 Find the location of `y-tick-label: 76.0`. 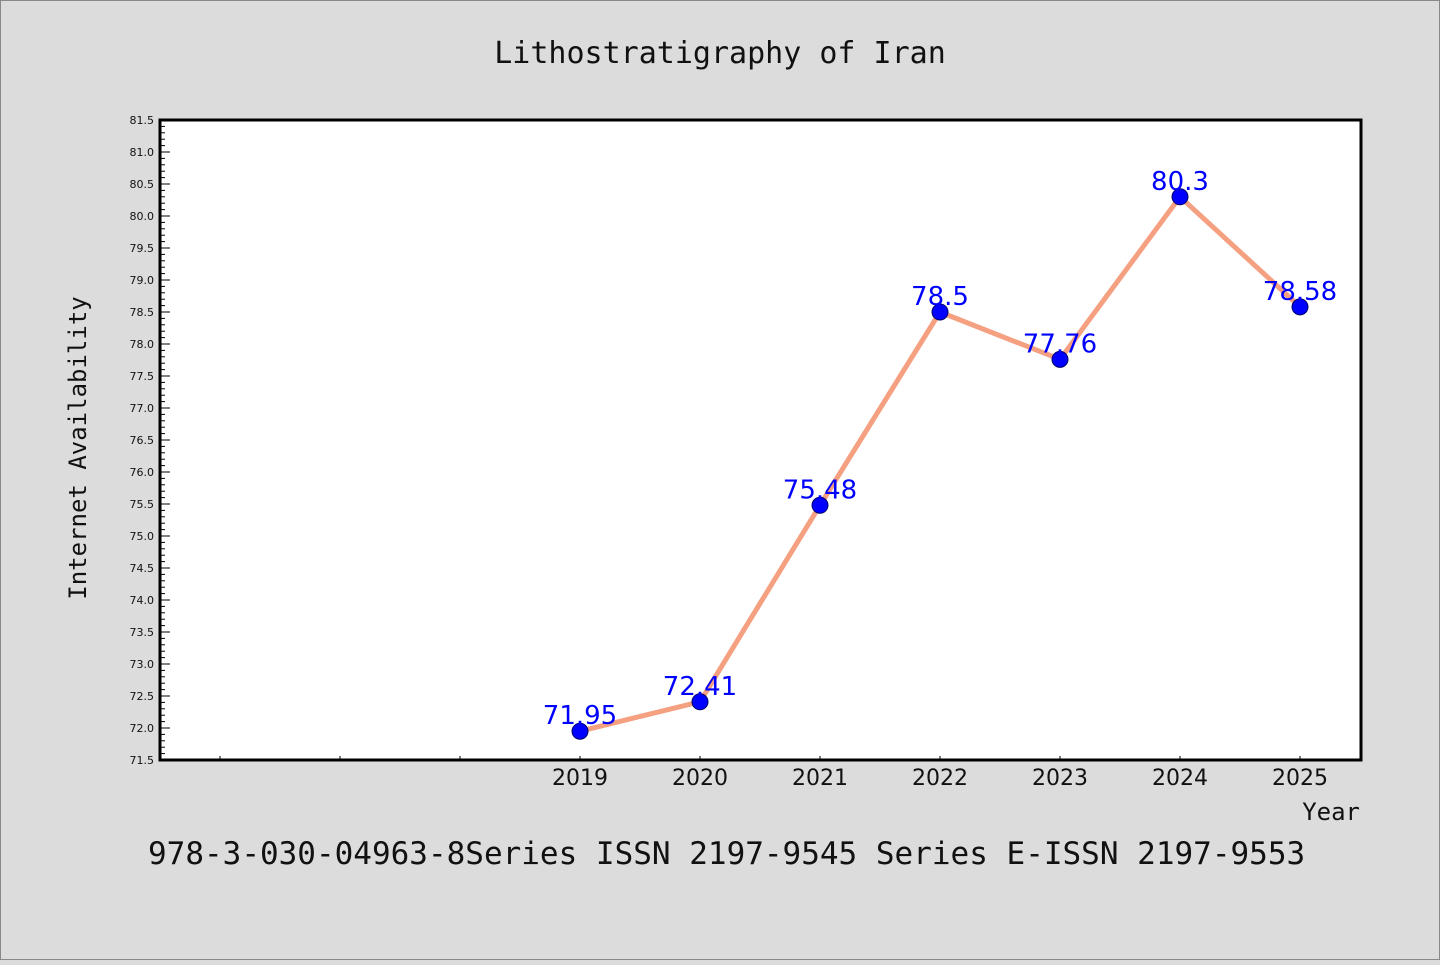

y-tick-label: 76.0 is located at coordinates (142, 472).